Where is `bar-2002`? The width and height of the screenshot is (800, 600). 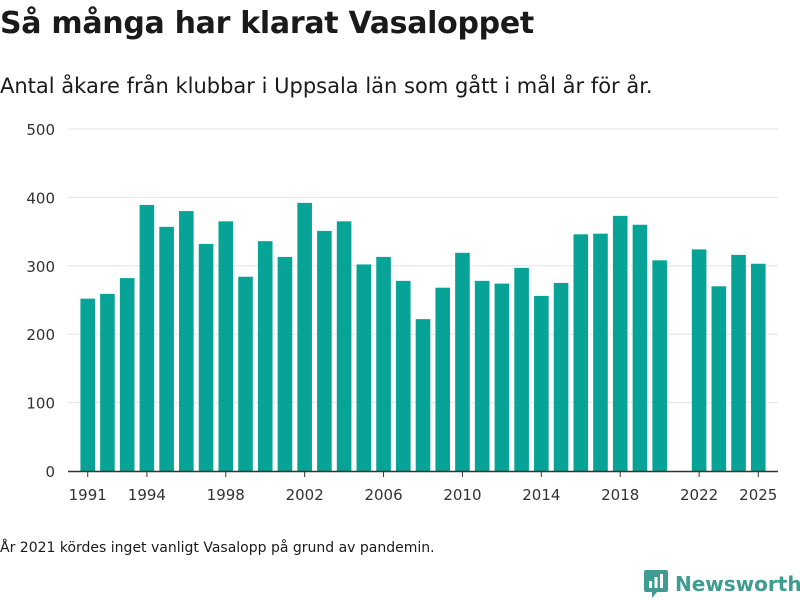
bar-2002 is located at coordinates (304, 336).